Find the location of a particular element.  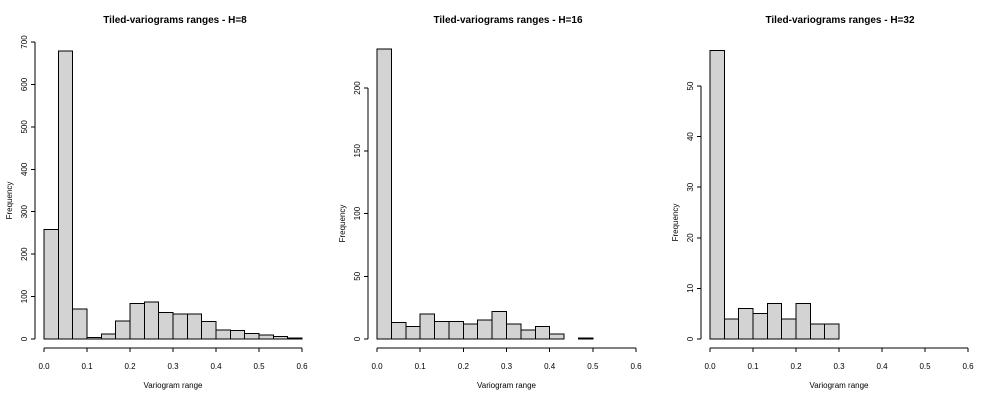

y-tick-label: 500 is located at coordinates (24, 127).